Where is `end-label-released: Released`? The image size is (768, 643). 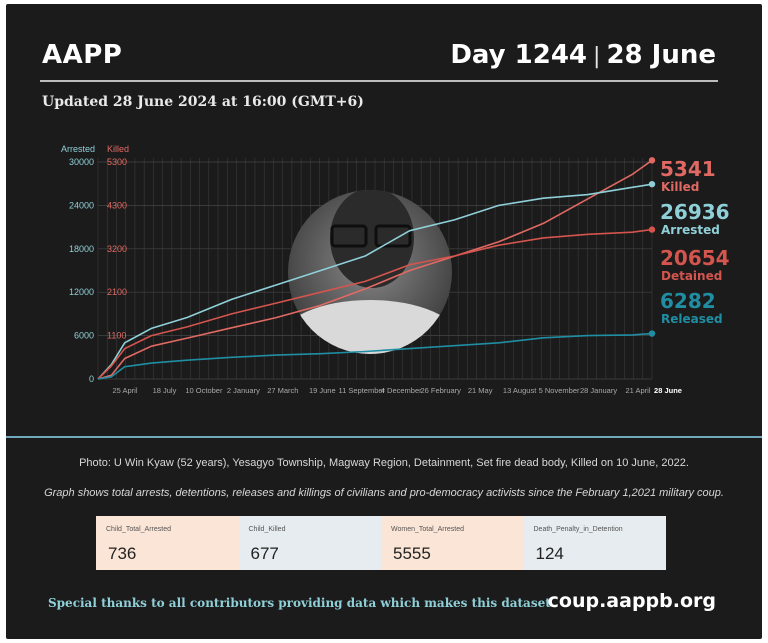
end-label-released: Released is located at coordinates (692, 319).